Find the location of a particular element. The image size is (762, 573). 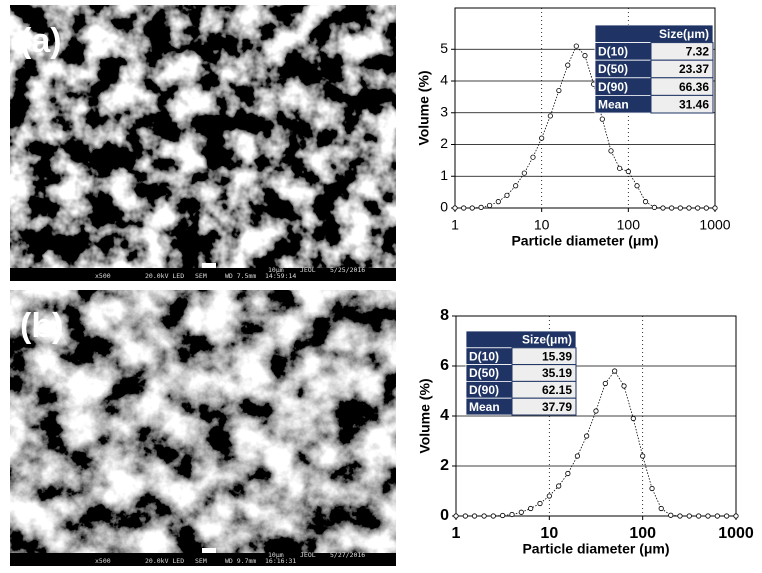

table-value: 62.15 is located at coordinates (557, 390).